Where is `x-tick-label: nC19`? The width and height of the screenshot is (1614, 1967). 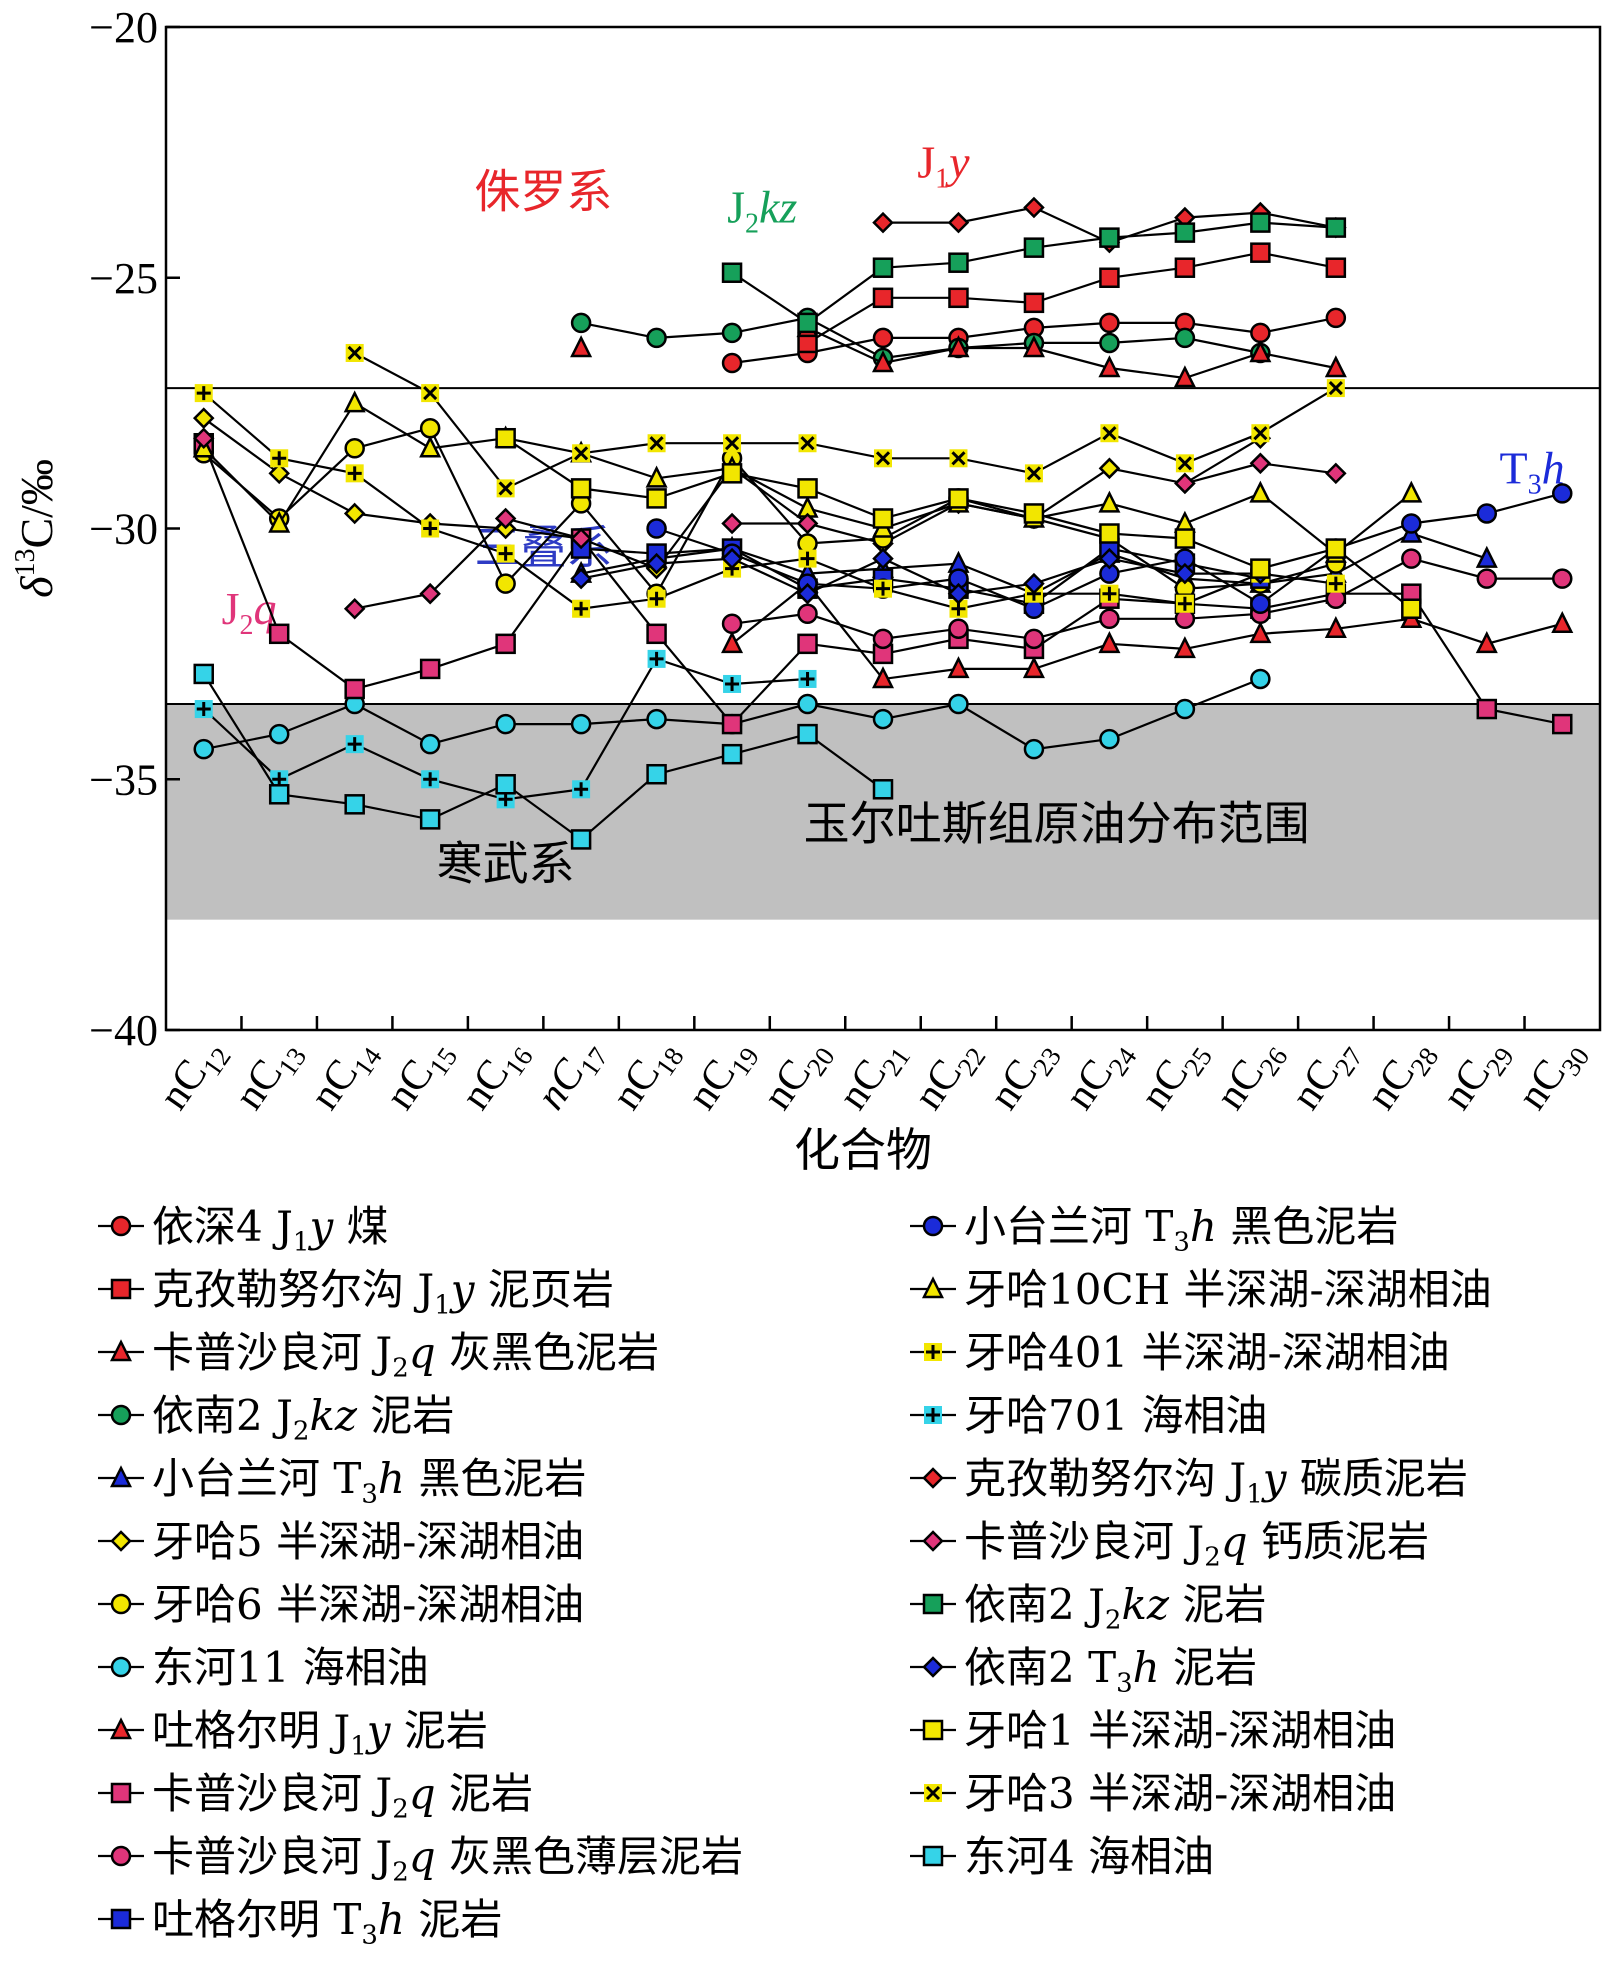 x-tick-label: nC19 is located at coordinates (722, 1075).